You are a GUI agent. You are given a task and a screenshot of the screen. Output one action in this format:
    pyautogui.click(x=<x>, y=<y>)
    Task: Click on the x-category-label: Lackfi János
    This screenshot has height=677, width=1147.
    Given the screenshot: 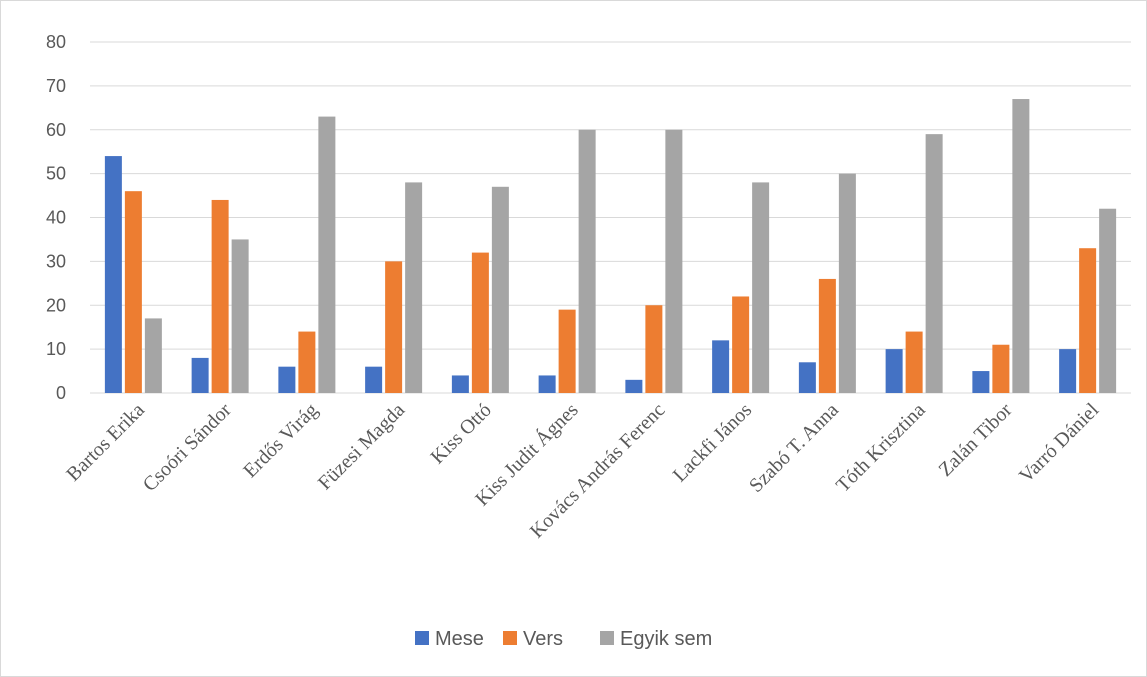 What is the action you would take?
    pyautogui.click(x=713, y=443)
    